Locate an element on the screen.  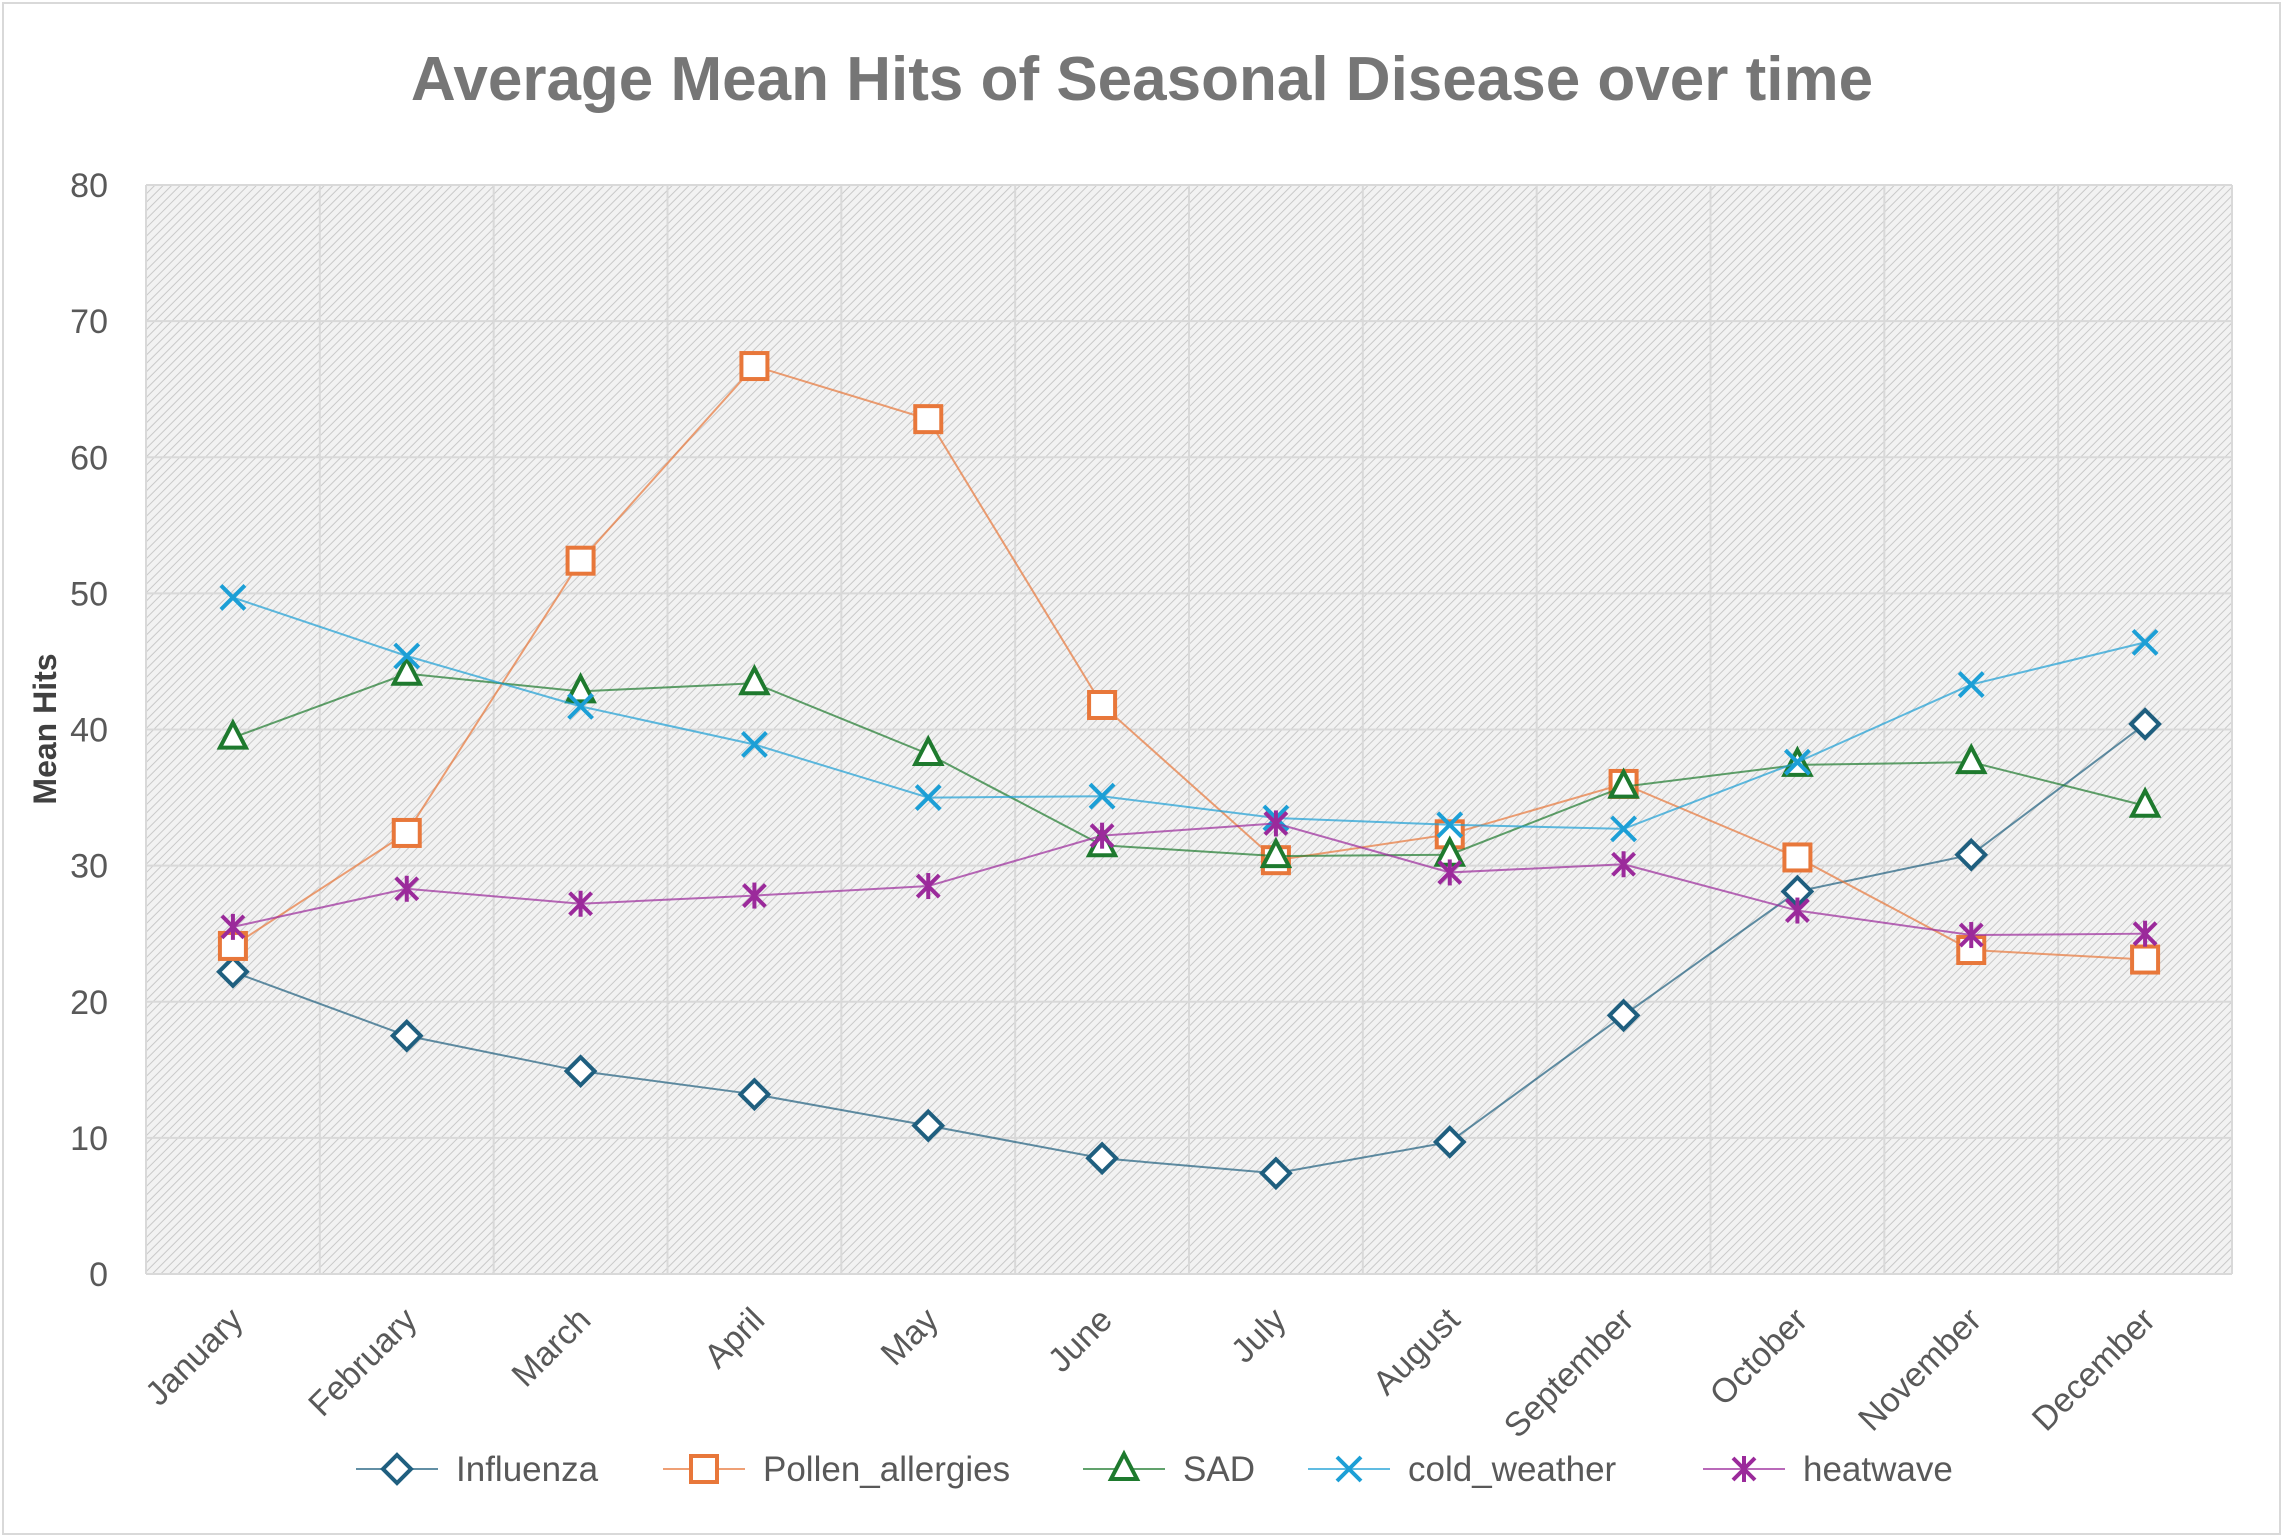
y-tick-label: 70 is located at coordinates (89, 322).